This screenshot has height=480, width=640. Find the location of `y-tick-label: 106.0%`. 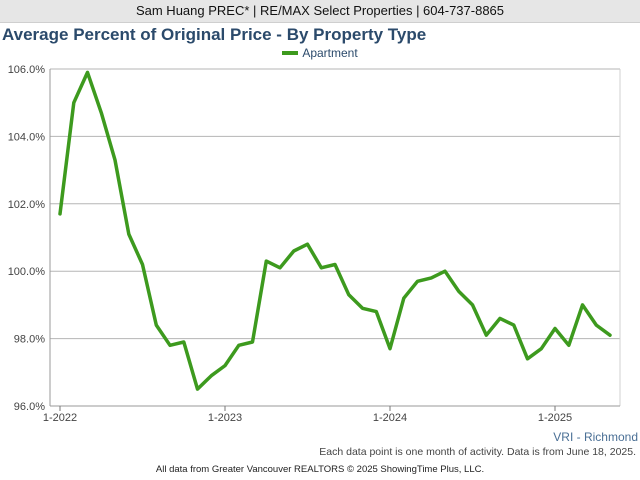

y-tick-label: 106.0% is located at coordinates (27, 70).